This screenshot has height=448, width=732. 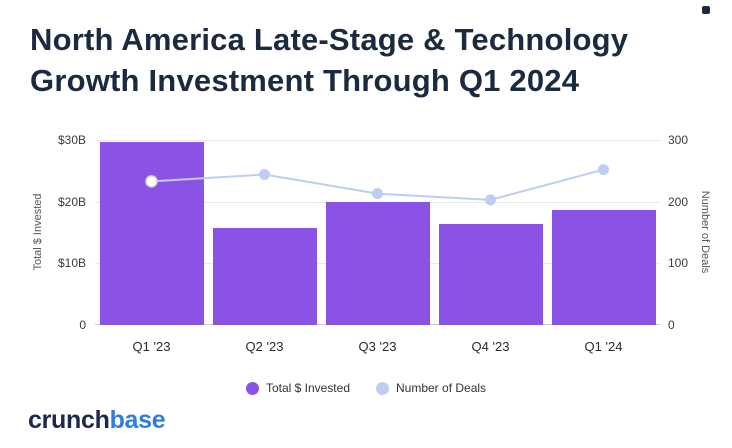 I want to click on left-axis-ticks: $30B $20B $10B 0, so click(x=43, y=232).